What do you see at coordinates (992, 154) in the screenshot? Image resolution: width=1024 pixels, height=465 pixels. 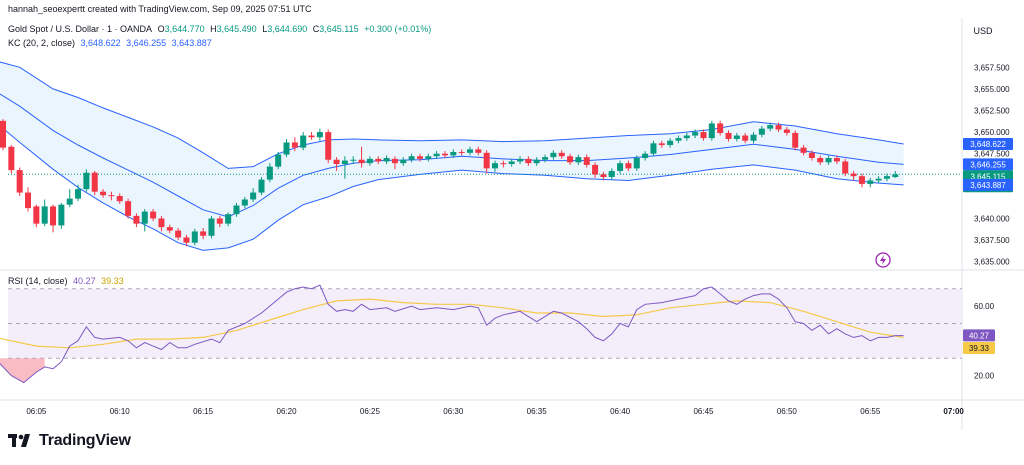 I see `price-tick-label: 3,647.500` at bounding box center [992, 154].